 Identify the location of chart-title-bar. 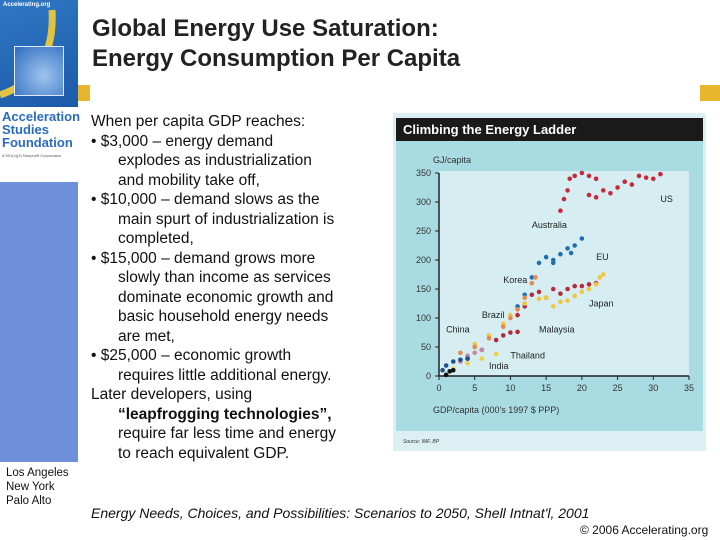
(549, 129).